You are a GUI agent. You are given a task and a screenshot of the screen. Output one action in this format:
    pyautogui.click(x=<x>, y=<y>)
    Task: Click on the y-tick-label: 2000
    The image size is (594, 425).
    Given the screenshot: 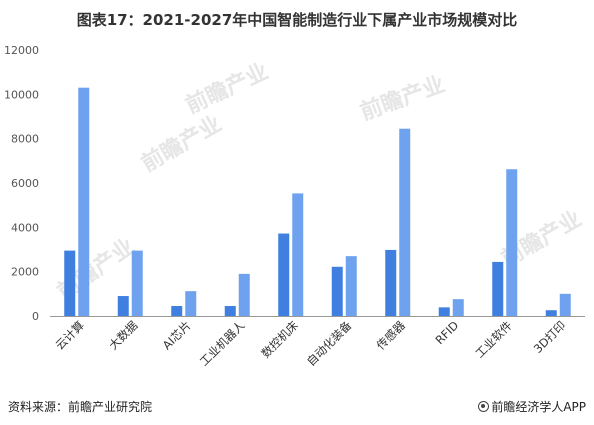 What is the action you would take?
    pyautogui.click(x=25, y=272)
    